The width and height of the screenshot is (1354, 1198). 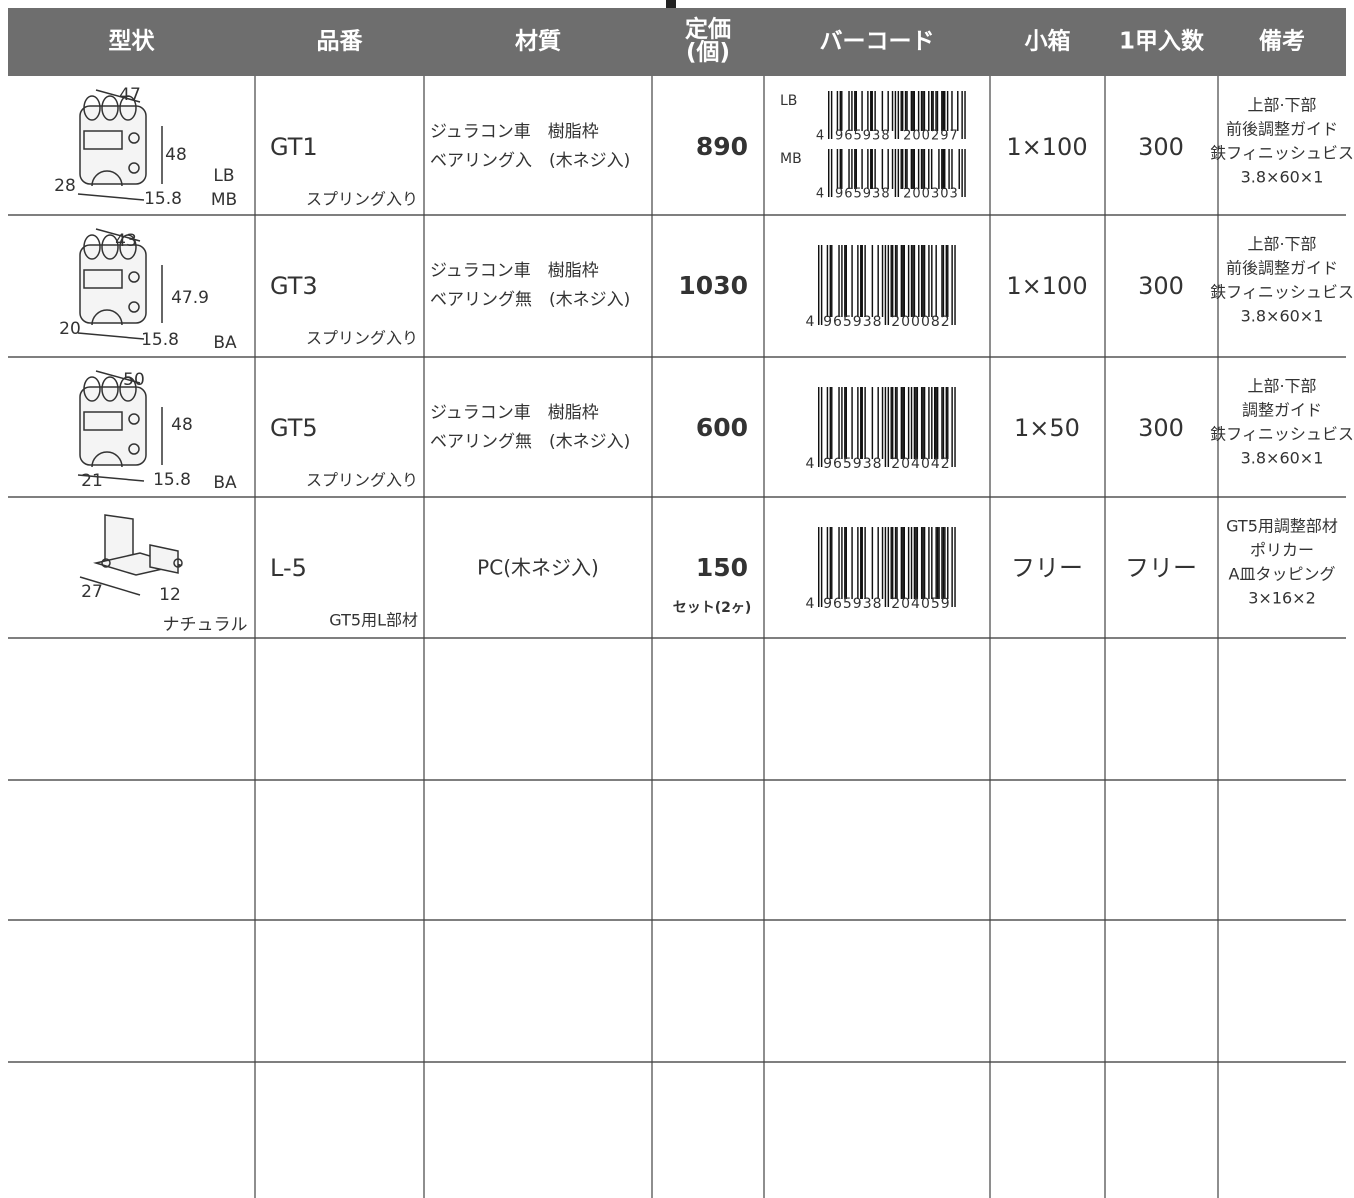 What do you see at coordinates (1047, 568) in the screenshot?
I see `inner-box: フリー` at bounding box center [1047, 568].